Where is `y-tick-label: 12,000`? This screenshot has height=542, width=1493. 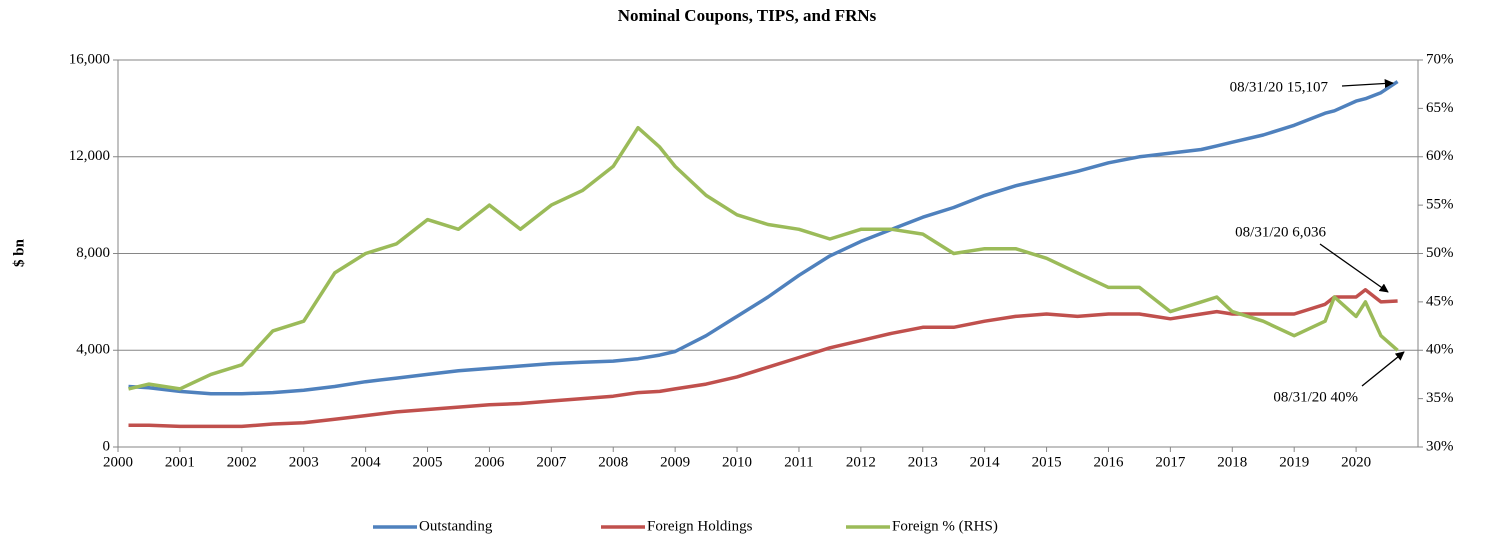 y-tick-label: 12,000 is located at coordinates (89, 156).